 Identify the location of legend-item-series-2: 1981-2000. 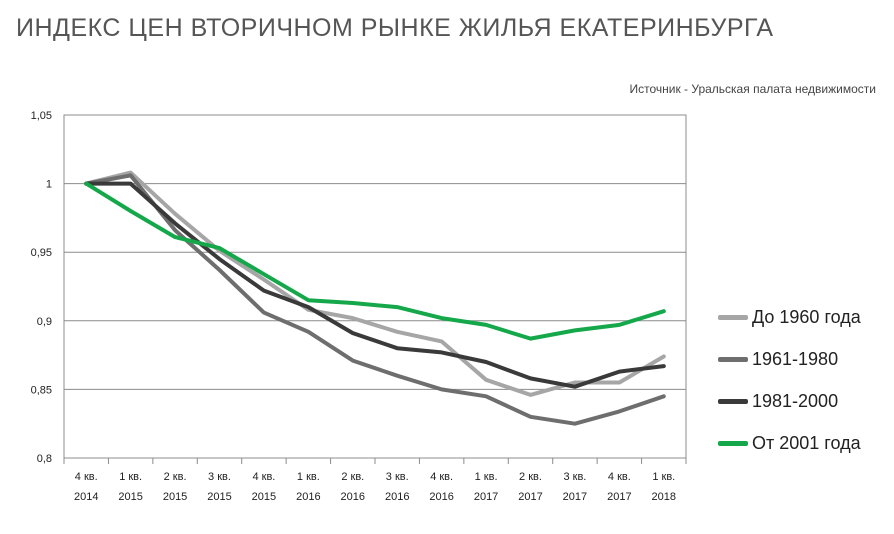
(789, 401).